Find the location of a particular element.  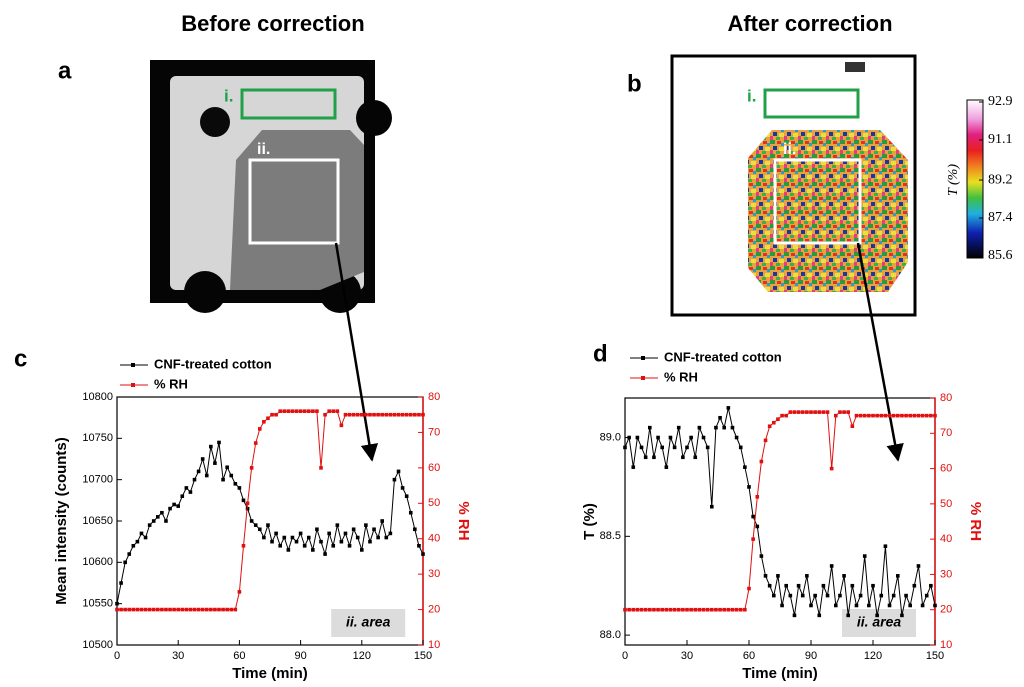

y2-tick-label: 70 is located at coordinates (434, 432).